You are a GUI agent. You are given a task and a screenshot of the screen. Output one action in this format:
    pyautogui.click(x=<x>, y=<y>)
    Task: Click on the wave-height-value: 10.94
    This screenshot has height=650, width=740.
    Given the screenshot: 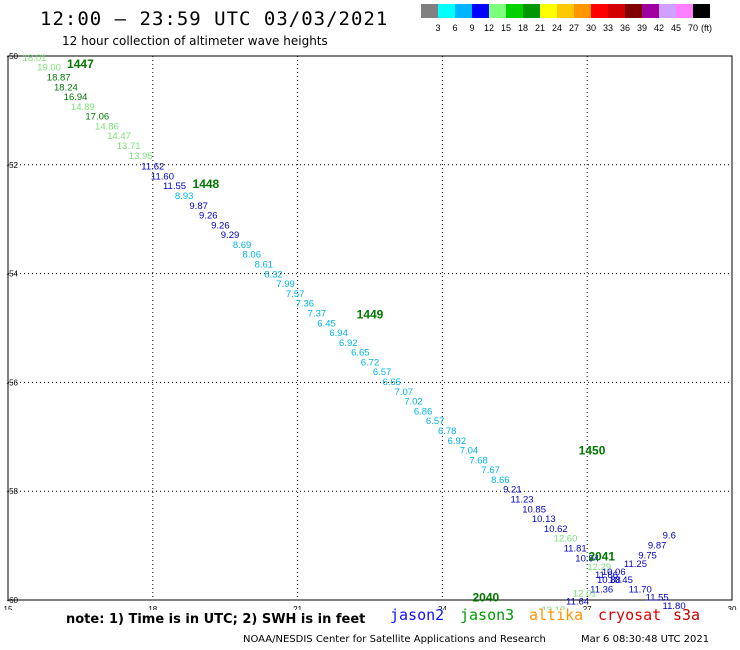 What is the action you would take?
    pyautogui.click(x=587, y=558)
    